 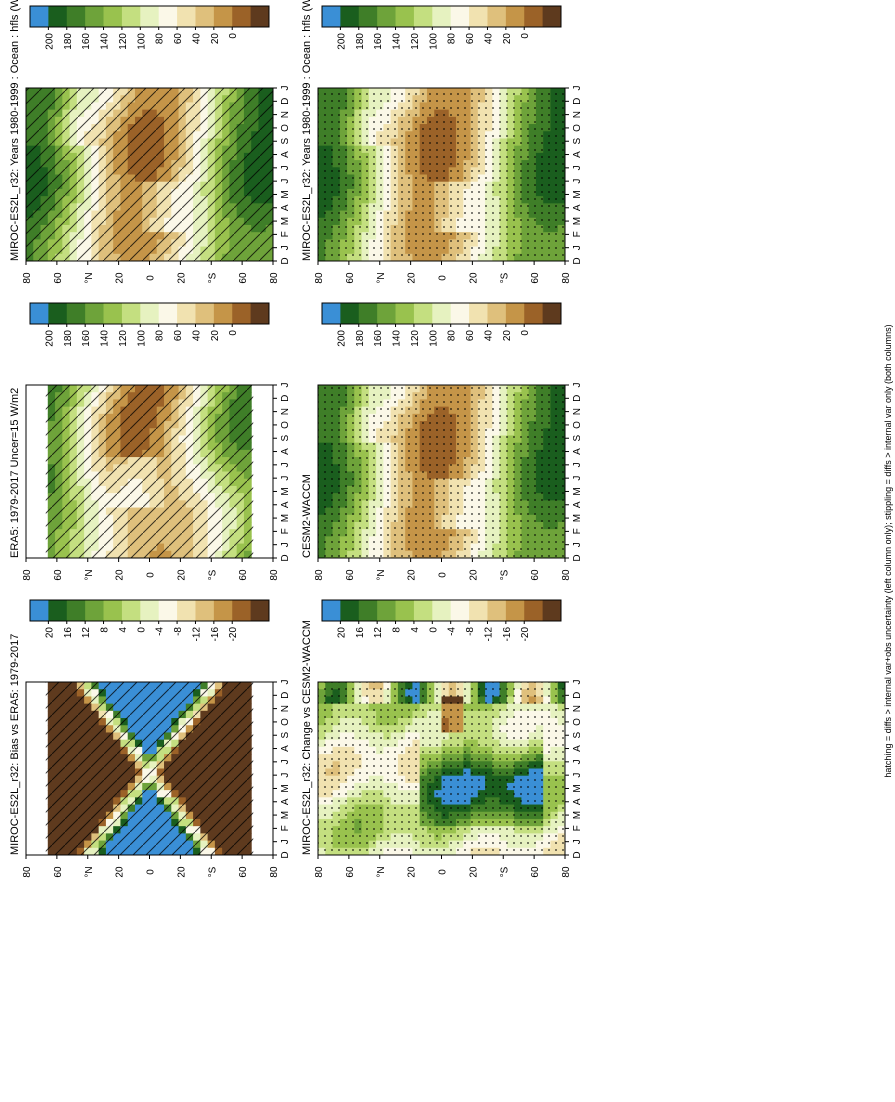 What do you see at coordinates (307, 516) in the screenshot?
I see `panel-title: CESM2-WACCM` at bounding box center [307, 516].